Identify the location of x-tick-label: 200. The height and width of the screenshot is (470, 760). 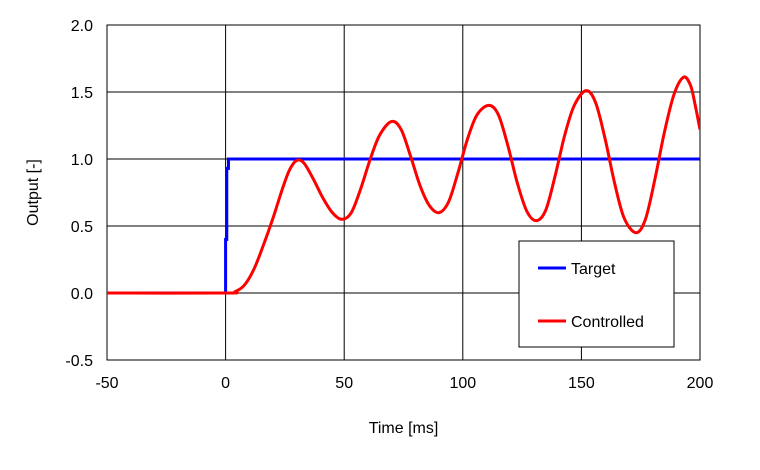
(700, 383).